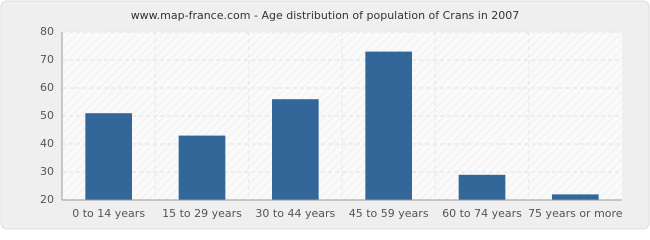 The image size is (650, 240). I want to click on y-tick-label: 80, so click(47, 31).